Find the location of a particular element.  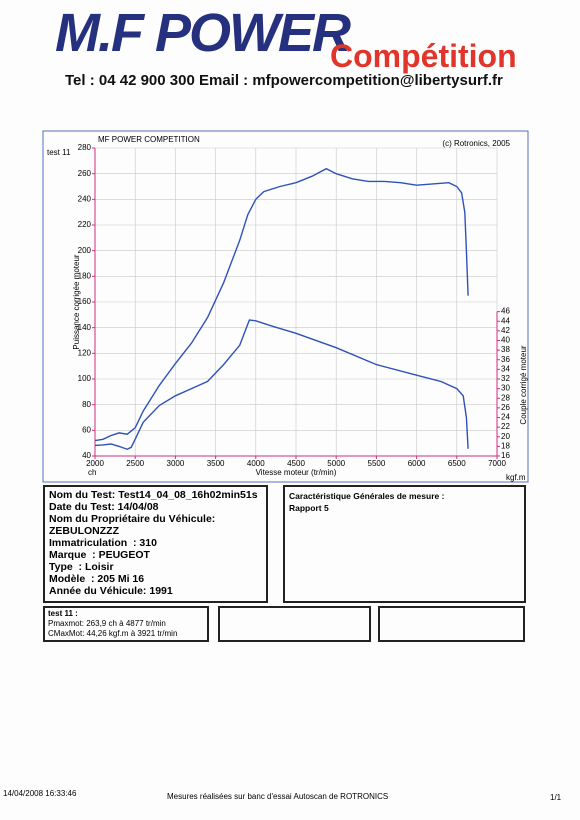

x-tick-label: 5000 is located at coordinates (336, 463).